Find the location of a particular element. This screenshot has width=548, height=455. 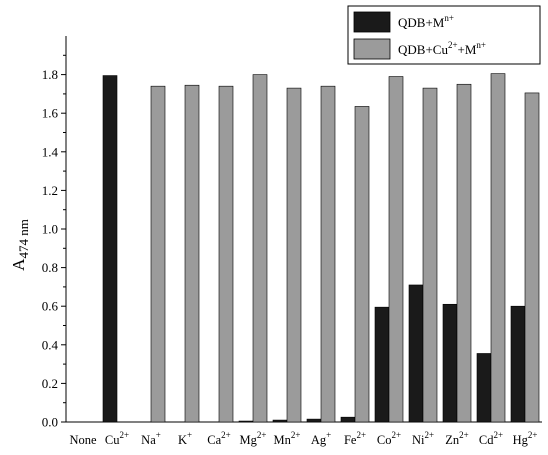

x-tick-label: Cu2+ is located at coordinates (117, 438).